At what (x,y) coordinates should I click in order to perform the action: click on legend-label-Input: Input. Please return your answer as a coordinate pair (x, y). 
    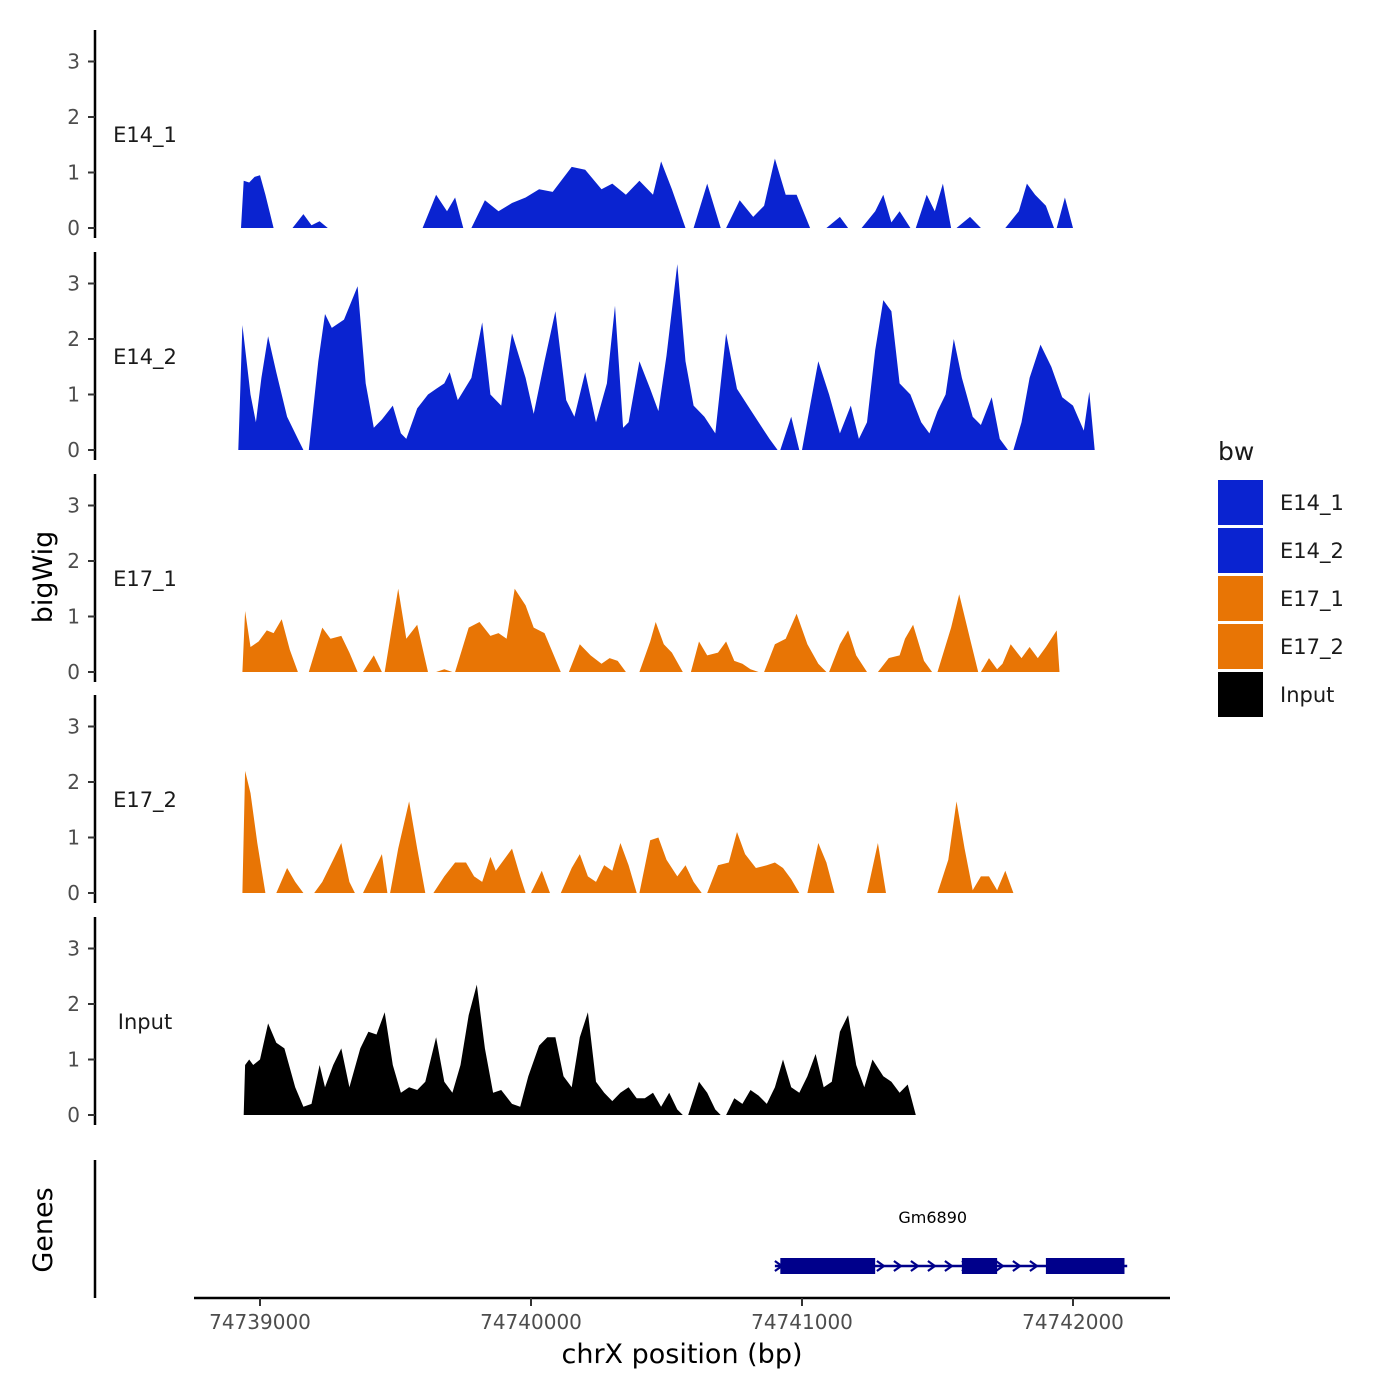
    Looking at the image, I should click on (1307, 695).